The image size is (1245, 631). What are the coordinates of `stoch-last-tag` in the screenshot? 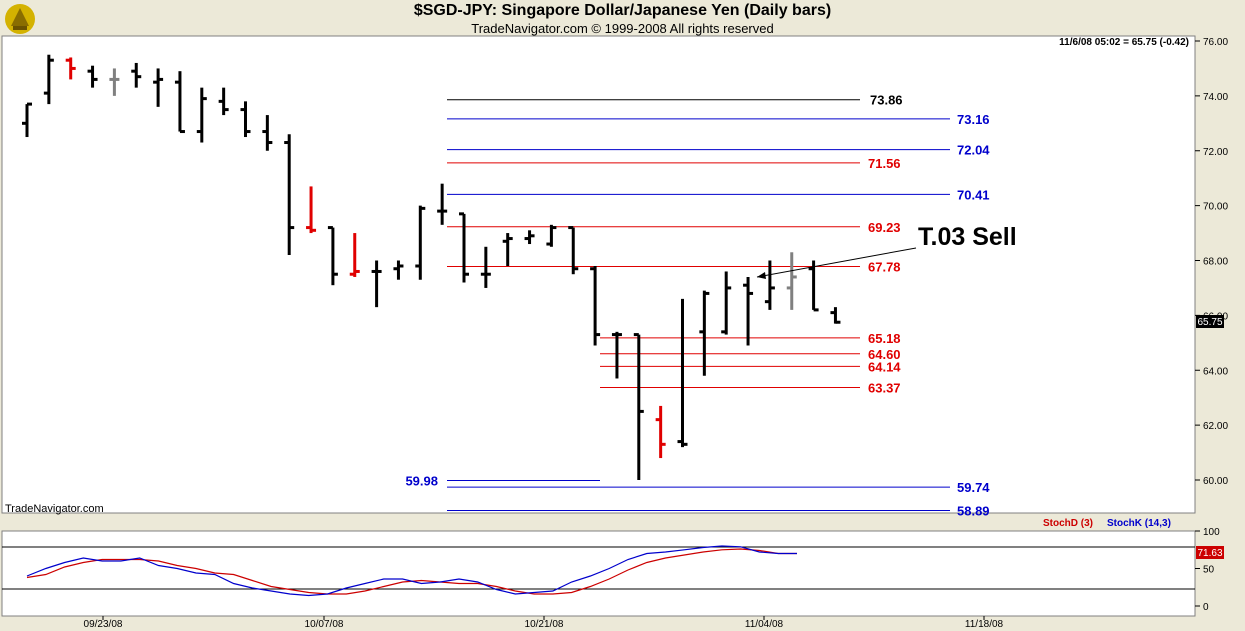 It's located at (1210, 552).